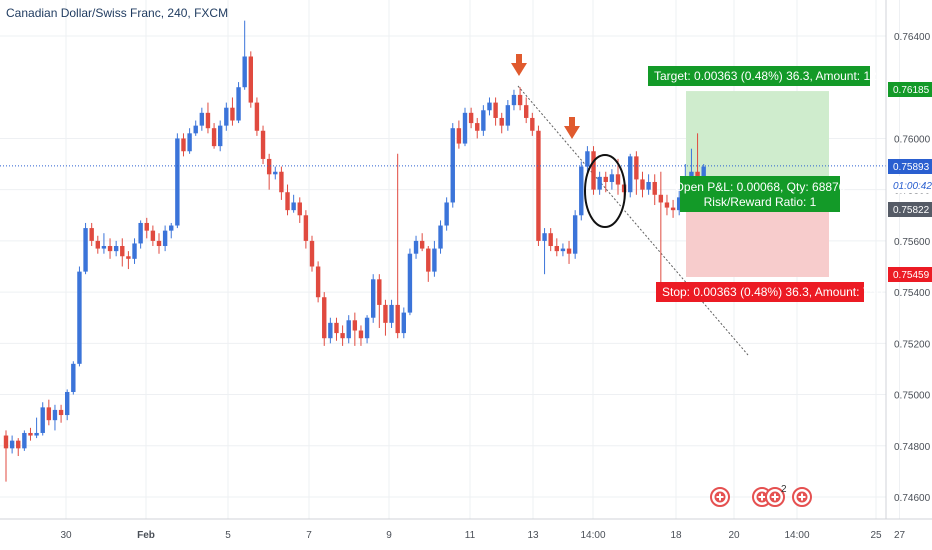  What do you see at coordinates (876, 535) in the screenshot?
I see `x-tick-label: 25` at bounding box center [876, 535].